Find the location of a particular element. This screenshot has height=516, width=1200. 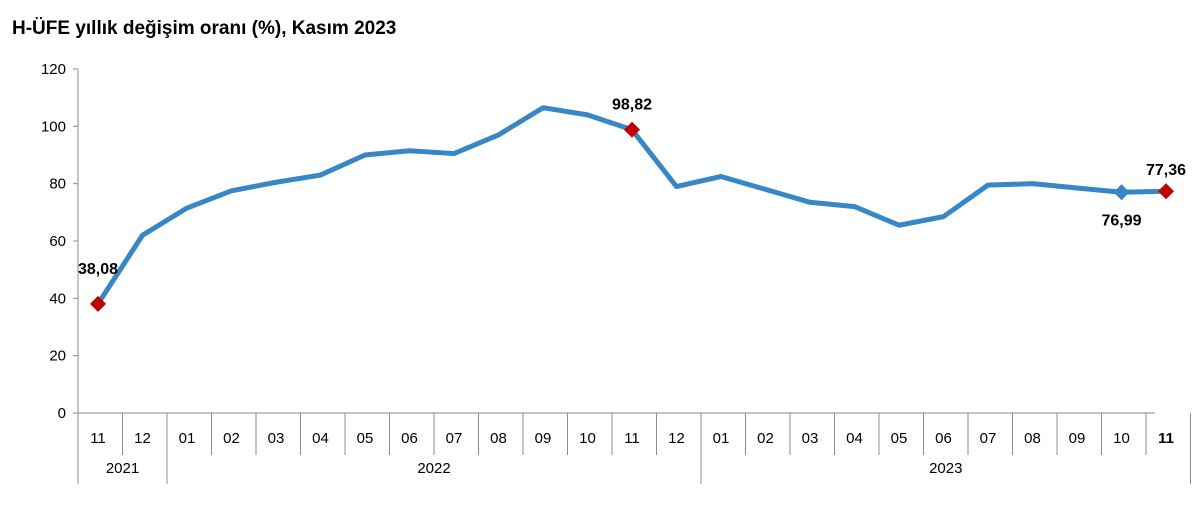

data-label: 38,08 is located at coordinates (98, 269).